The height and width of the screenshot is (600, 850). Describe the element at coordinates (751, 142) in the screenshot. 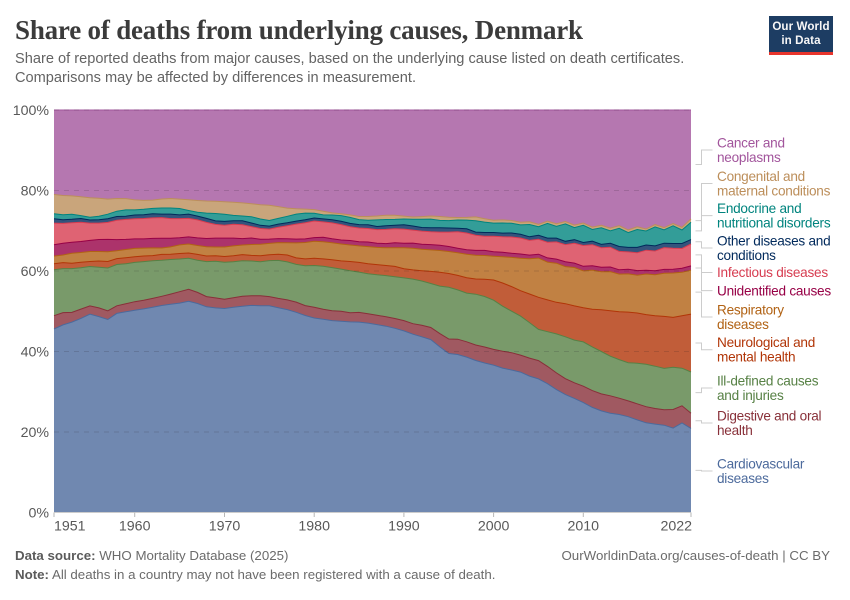

I see `svg-text: Cancer and` at that location.